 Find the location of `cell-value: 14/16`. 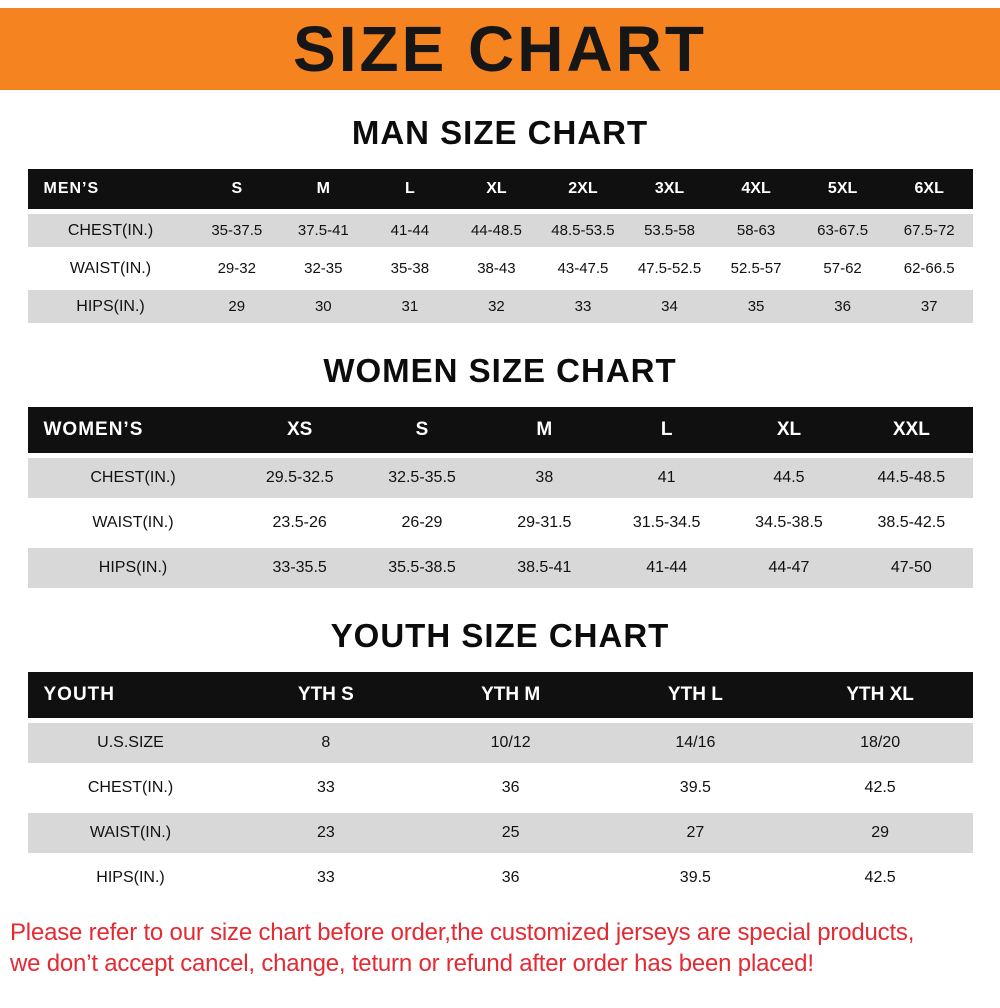

cell-value: 14/16 is located at coordinates (695, 743).